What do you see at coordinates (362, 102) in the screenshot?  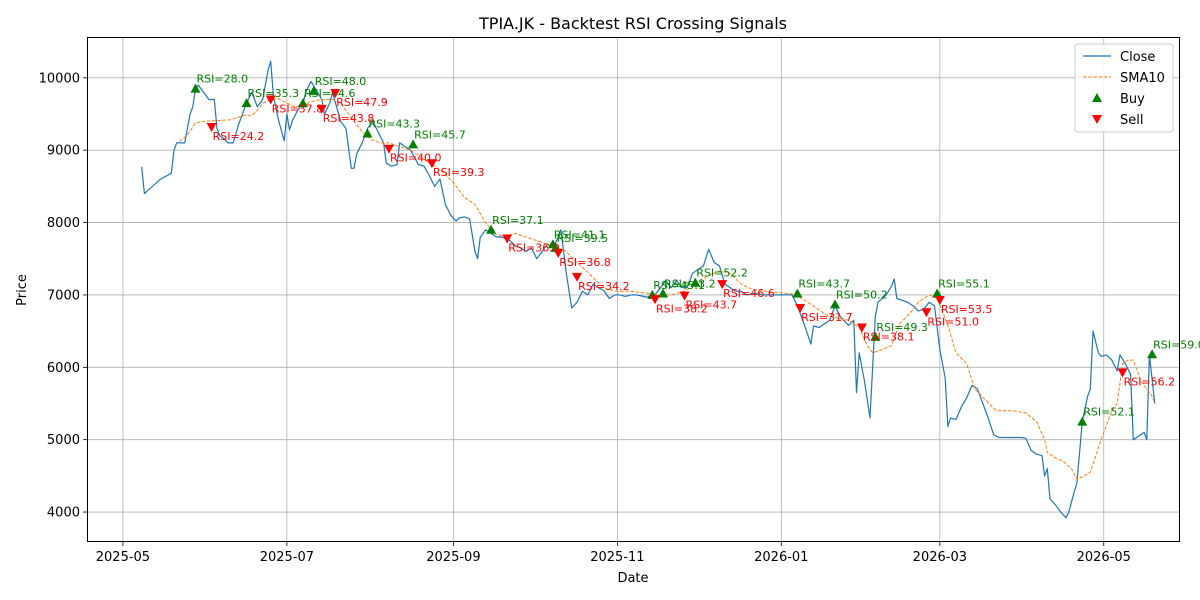 I see `sell-rsi-label: RSI=47.9` at bounding box center [362, 102].